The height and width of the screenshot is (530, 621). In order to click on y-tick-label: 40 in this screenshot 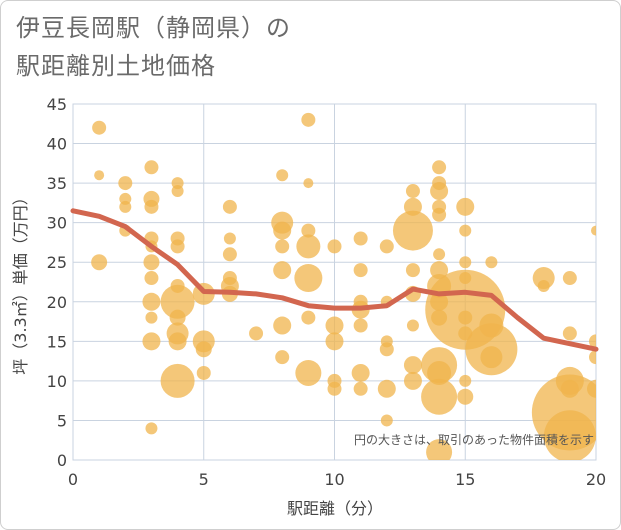, I will do `click(57, 144)`.